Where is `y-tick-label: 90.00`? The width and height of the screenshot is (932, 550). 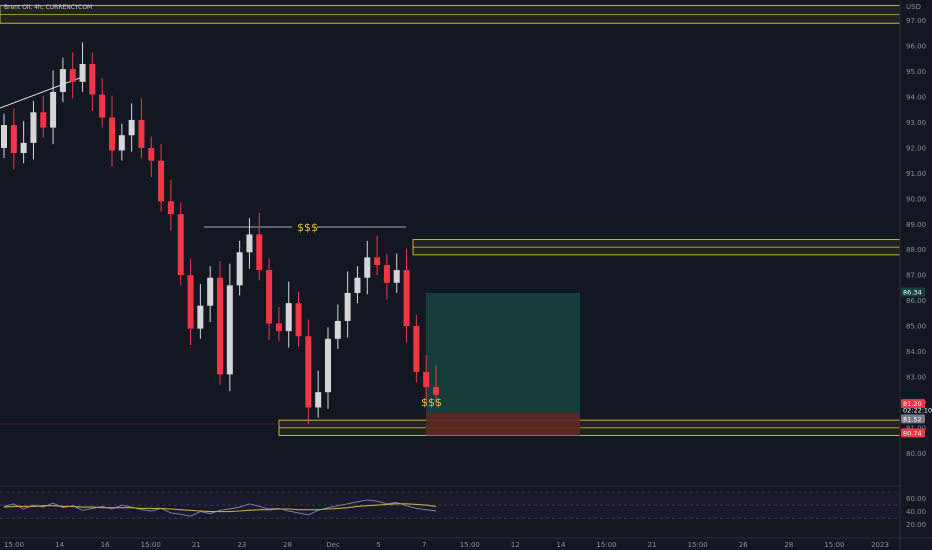 y-tick-label: 90.00 is located at coordinates (916, 199).